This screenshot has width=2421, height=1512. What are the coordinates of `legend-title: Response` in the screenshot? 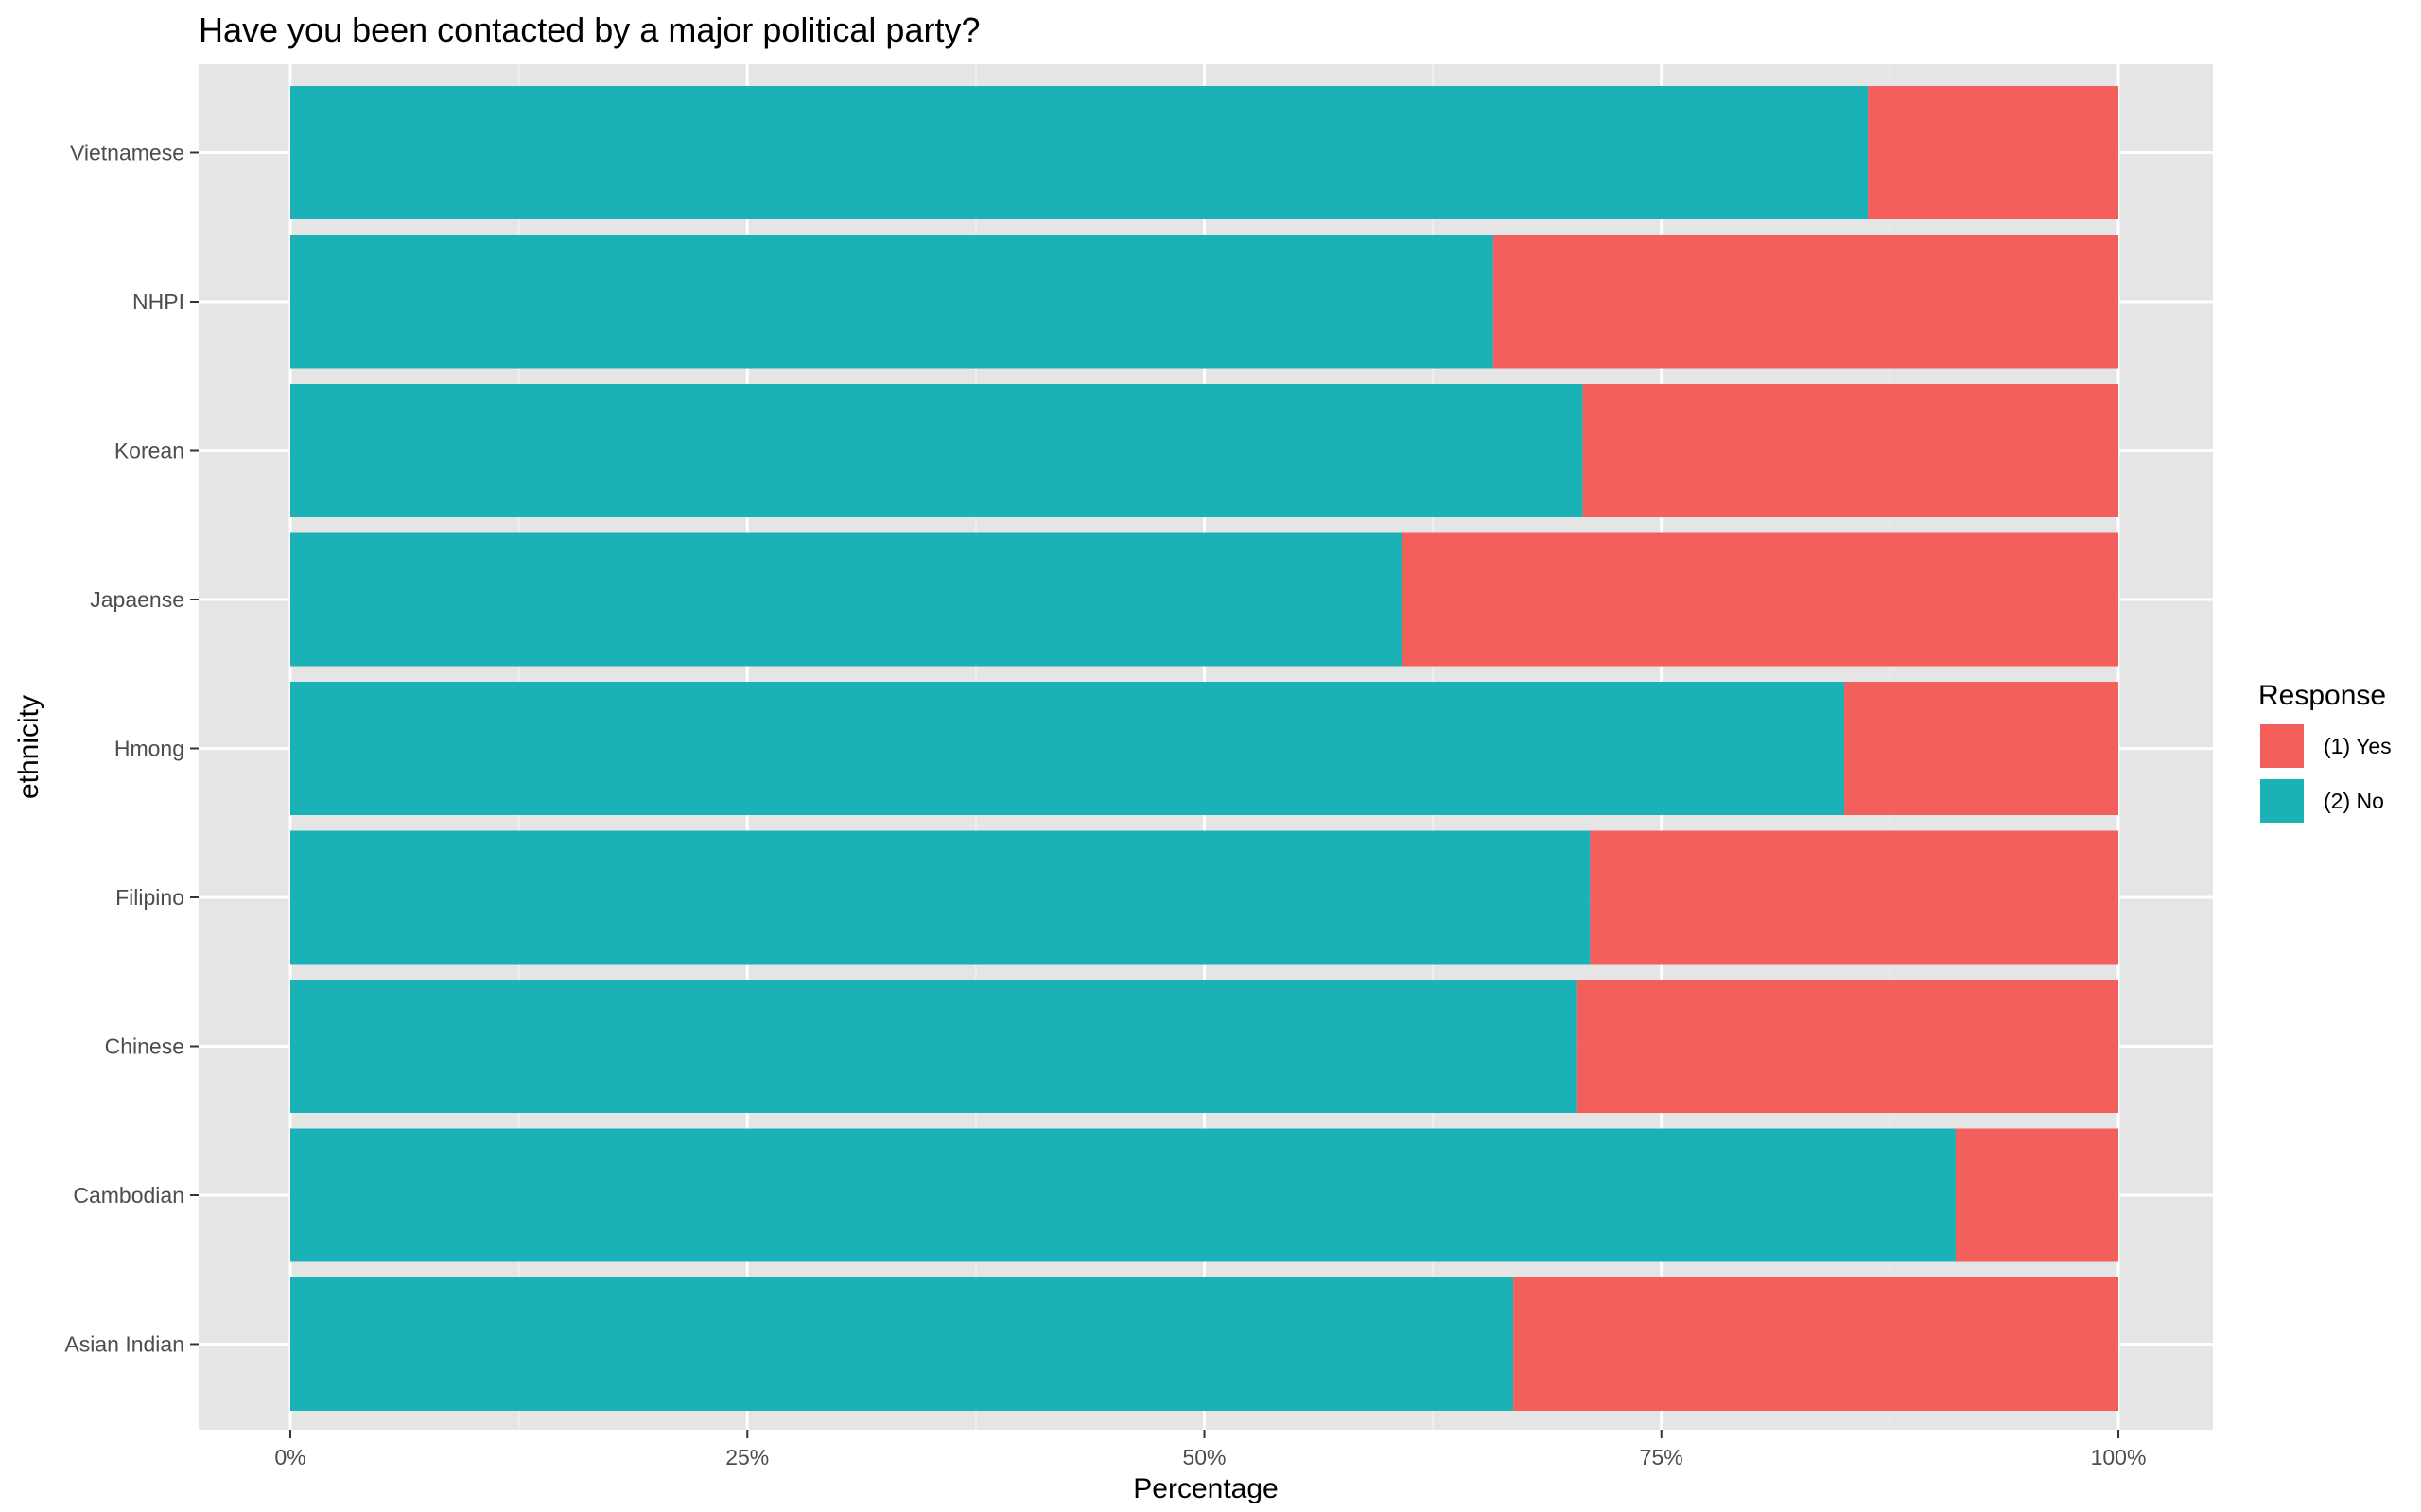 It's located at (2322, 696).